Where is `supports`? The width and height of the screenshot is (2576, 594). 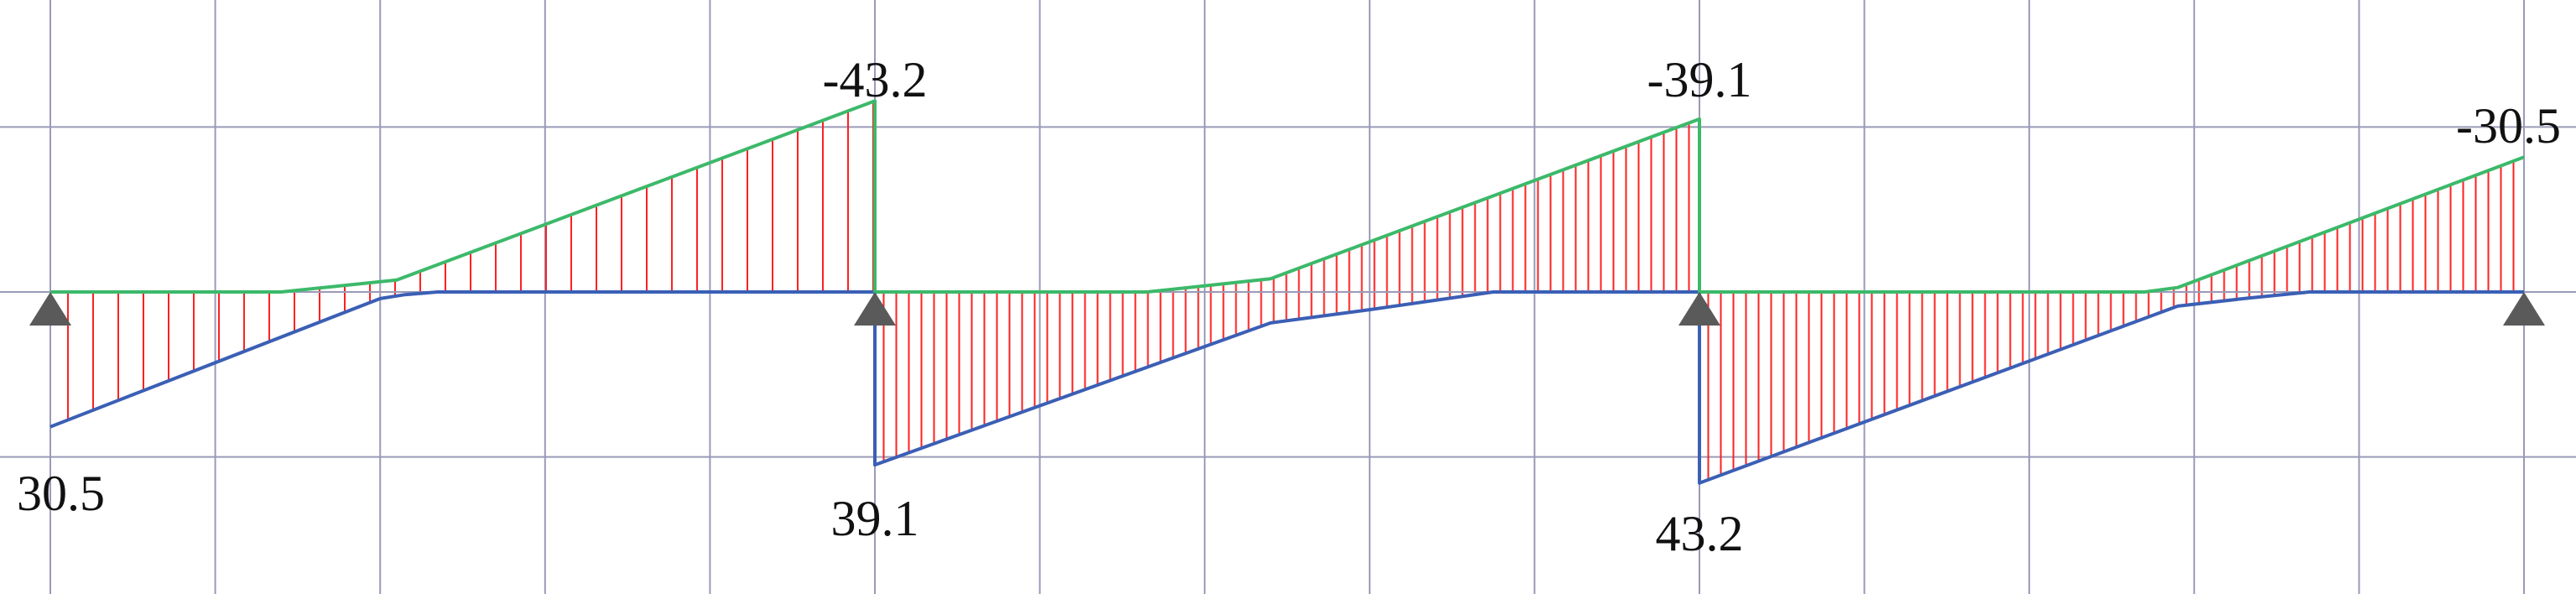
supports is located at coordinates (1287, 309).